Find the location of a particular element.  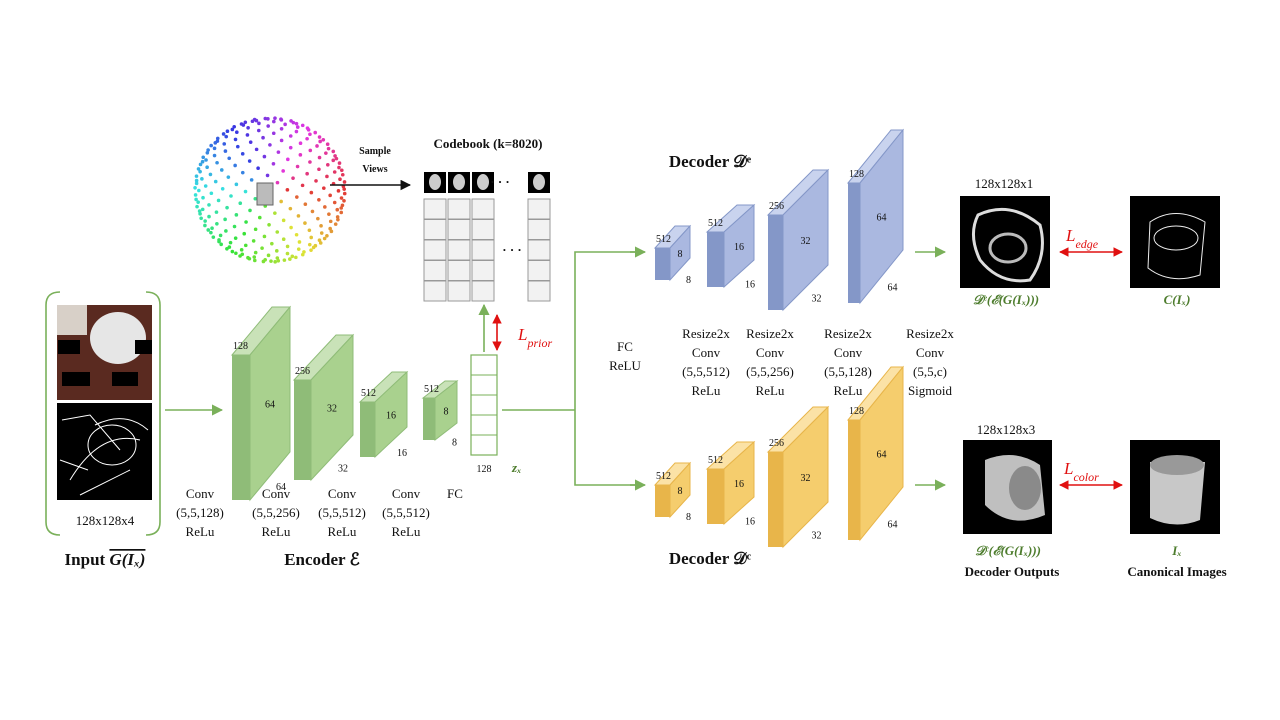

branch-line is located at coordinates (572, 368).